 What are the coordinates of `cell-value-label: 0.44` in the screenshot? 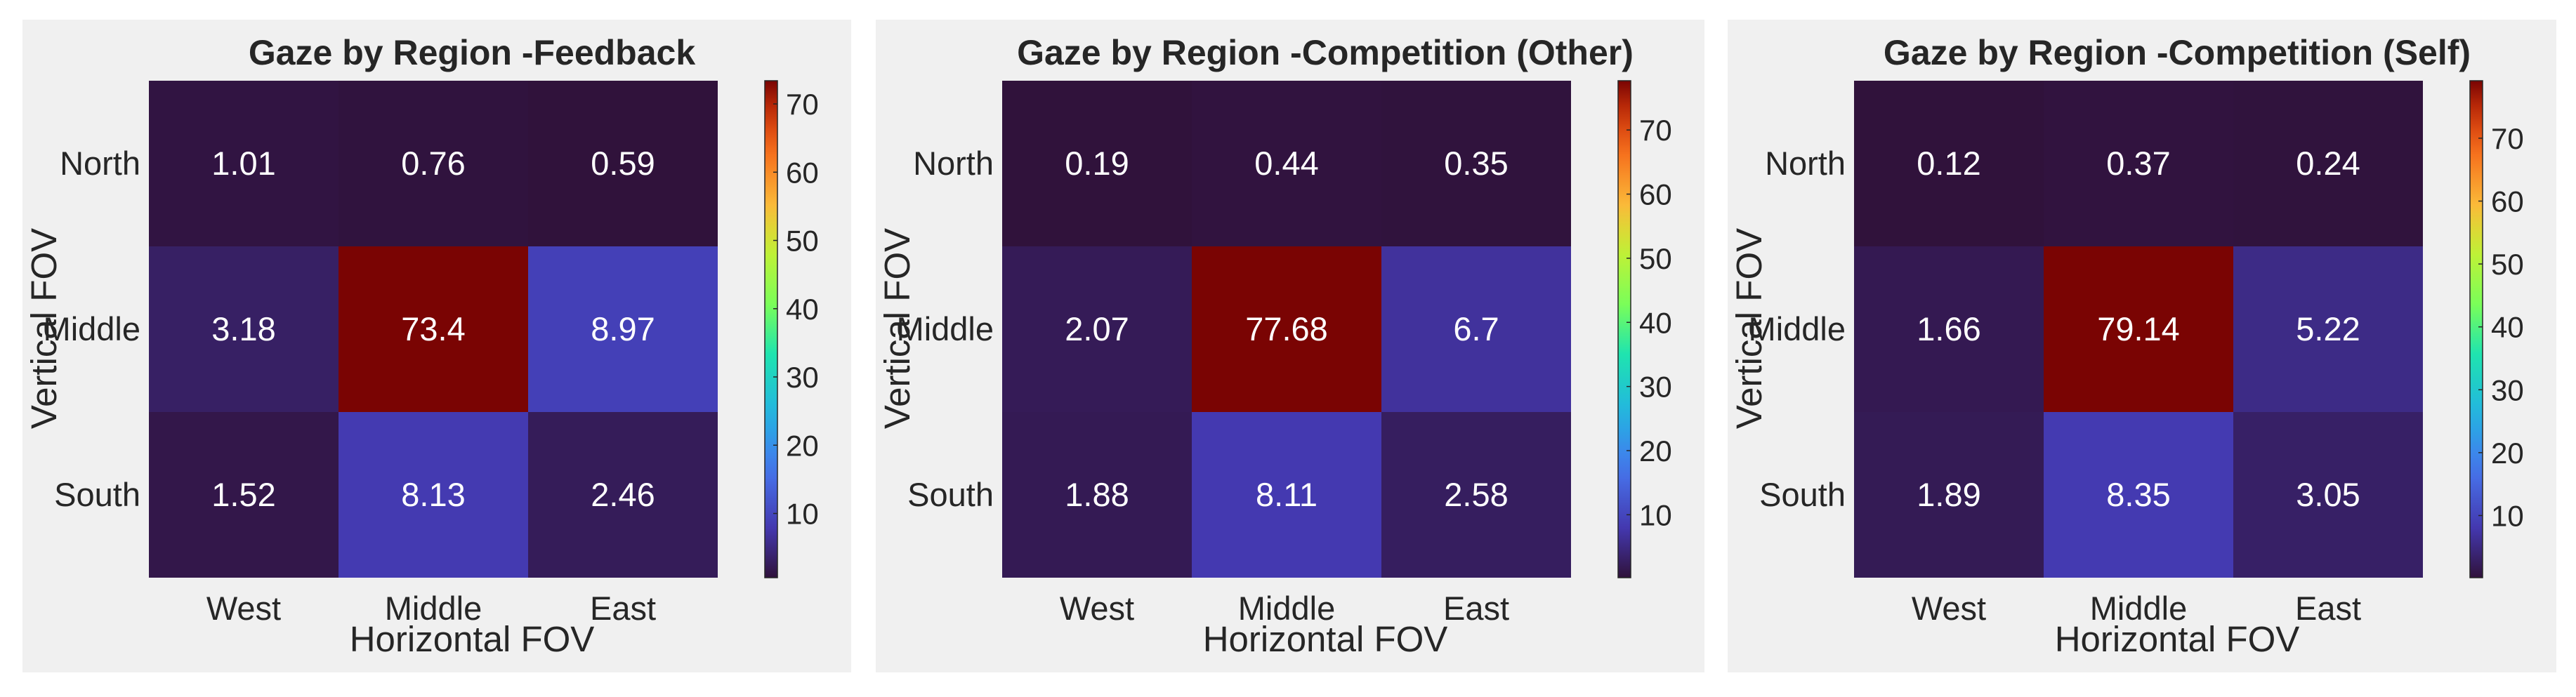 It's located at (1286, 163).